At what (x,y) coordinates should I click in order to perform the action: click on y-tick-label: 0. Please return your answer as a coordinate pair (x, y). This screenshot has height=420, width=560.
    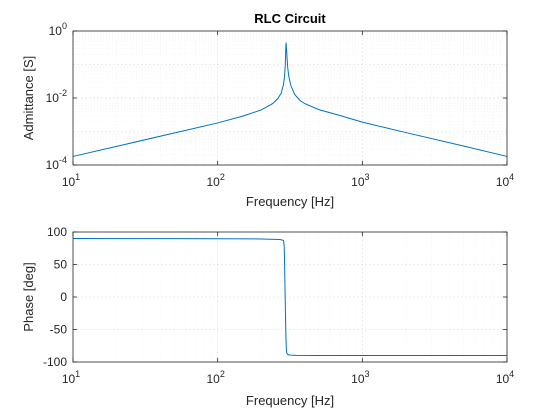
    Looking at the image, I should click on (63, 297).